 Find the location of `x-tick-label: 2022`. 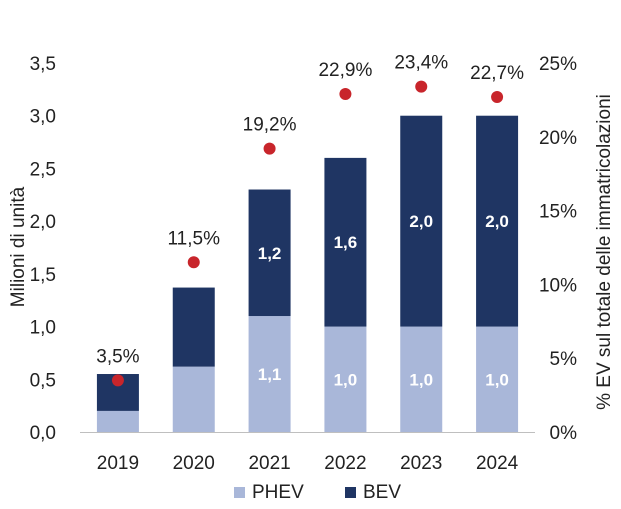

x-tick-label: 2022 is located at coordinates (345, 463).